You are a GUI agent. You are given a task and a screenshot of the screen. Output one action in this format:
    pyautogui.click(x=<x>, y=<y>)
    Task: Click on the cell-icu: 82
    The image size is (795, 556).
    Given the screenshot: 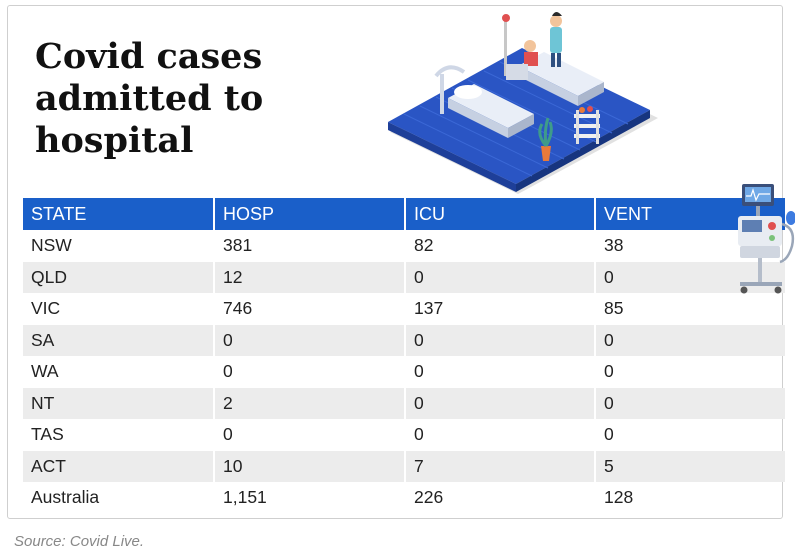 What is the action you would take?
    pyautogui.click(x=500, y=246)
    